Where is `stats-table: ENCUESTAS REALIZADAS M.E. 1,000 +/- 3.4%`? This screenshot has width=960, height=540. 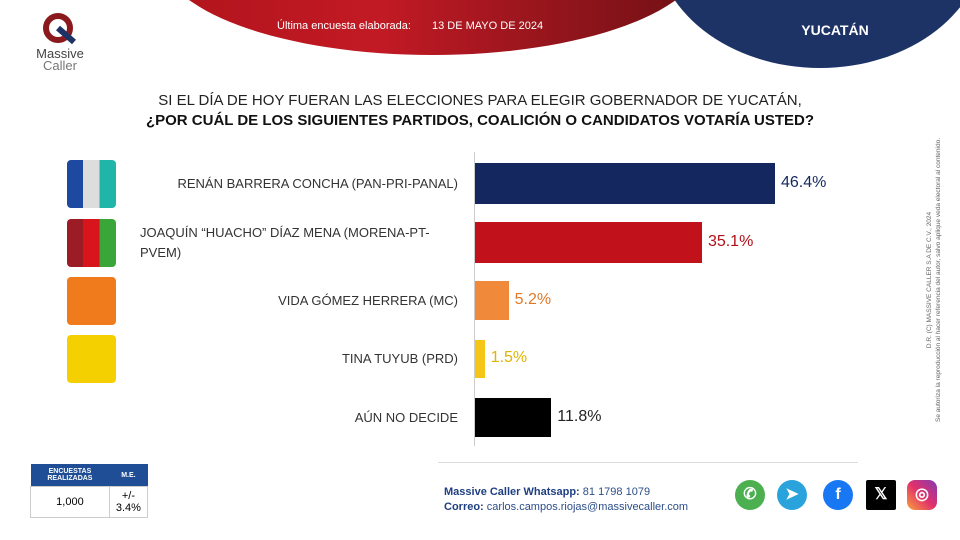 stats-table: ENCUESTAS REALIZADAS M.E. 1,000 +/- 3.4% is located at coordinates (89, 491).